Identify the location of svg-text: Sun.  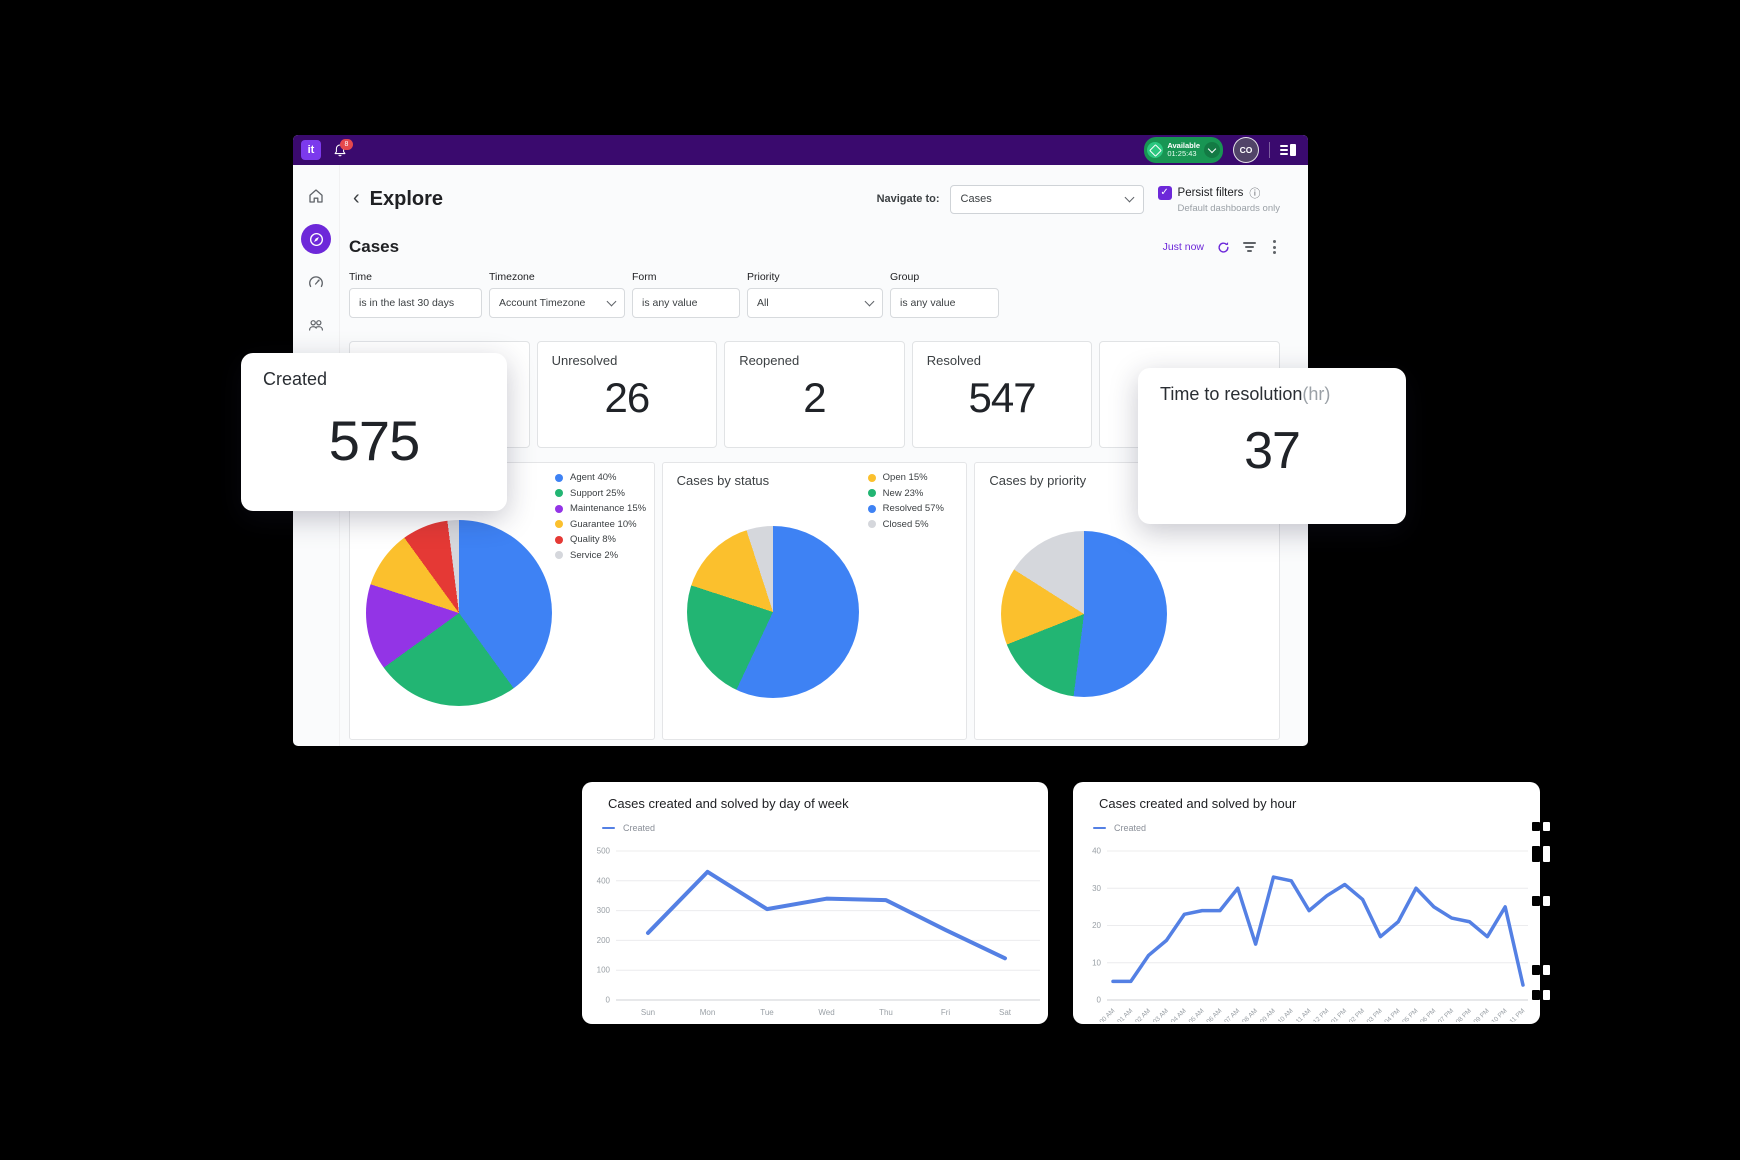
(648, 1012).